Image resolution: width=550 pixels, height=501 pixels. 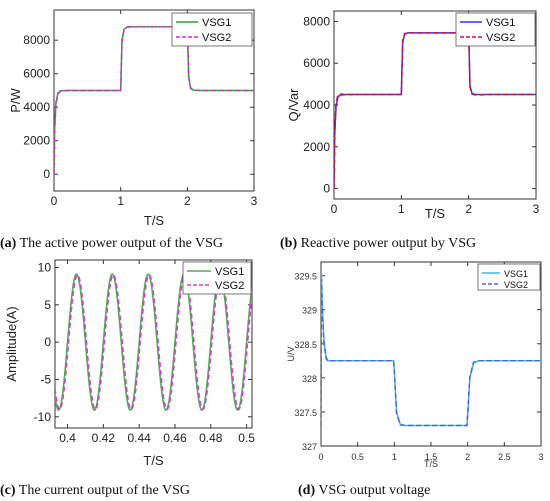 I want to click on caption-c: (c) The current output of the VSG, so click(x=95, y=490).